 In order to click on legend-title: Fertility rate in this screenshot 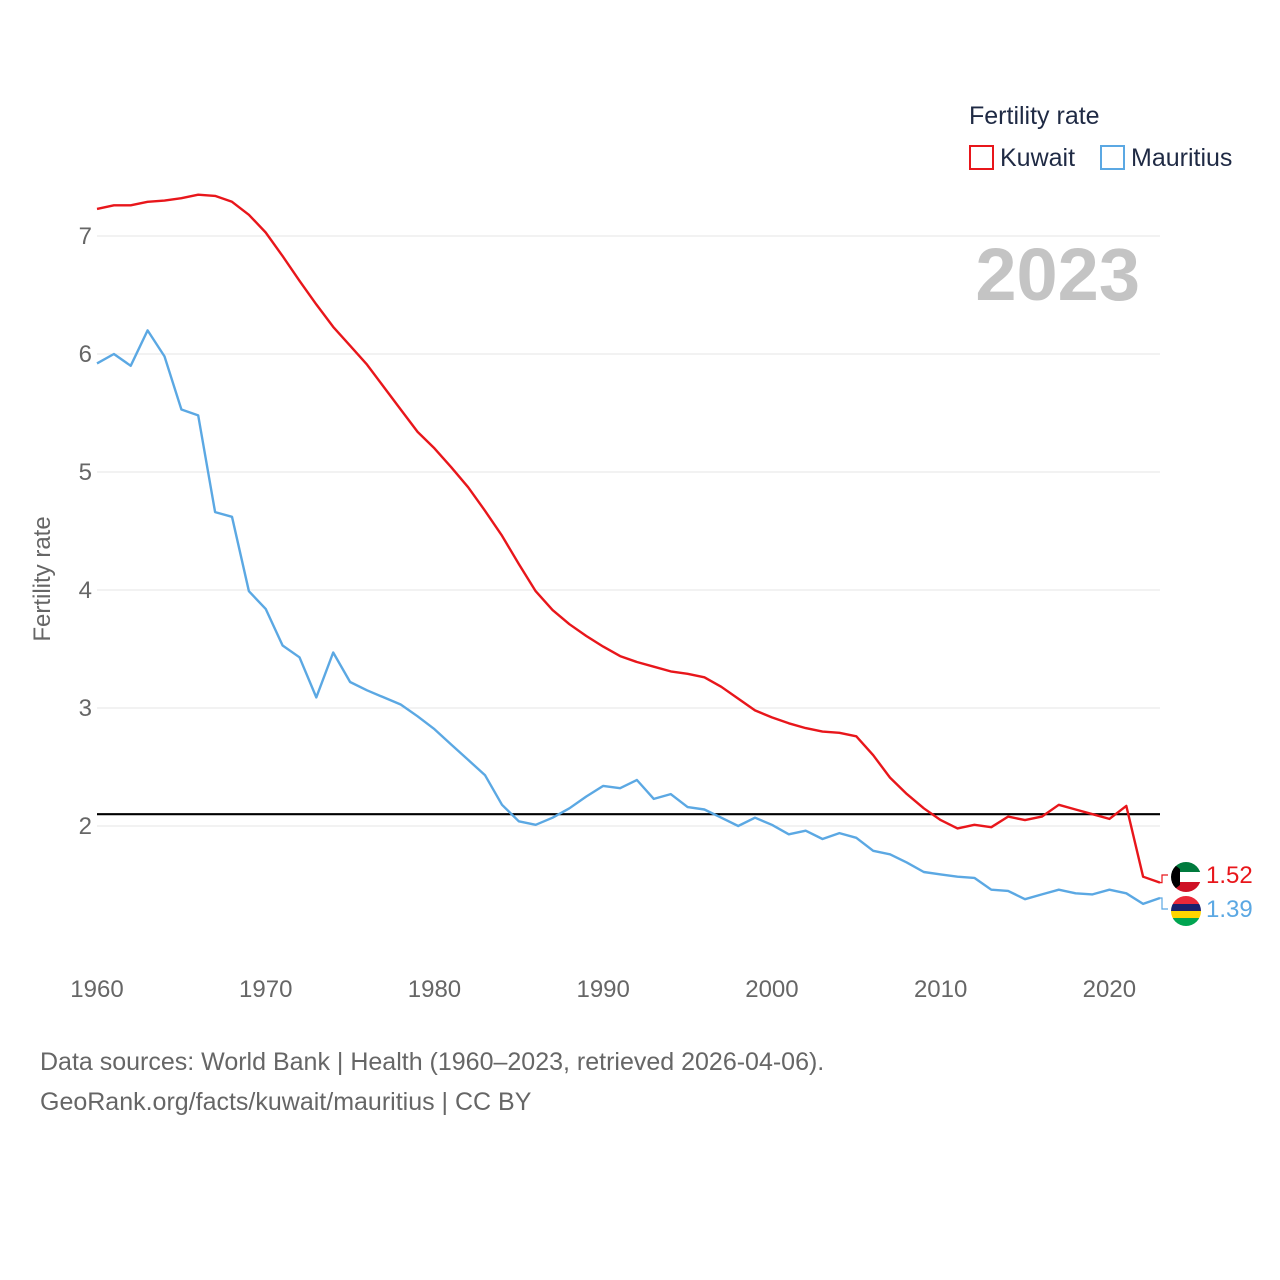, I will do `click(1034, 116)`.